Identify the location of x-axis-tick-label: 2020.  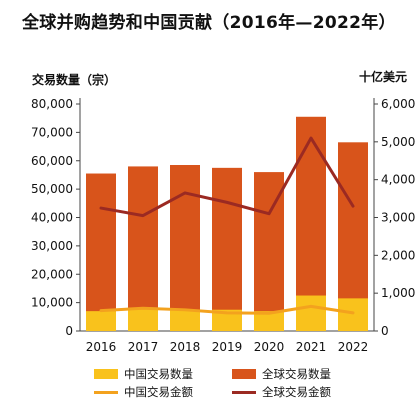
(269, 347).